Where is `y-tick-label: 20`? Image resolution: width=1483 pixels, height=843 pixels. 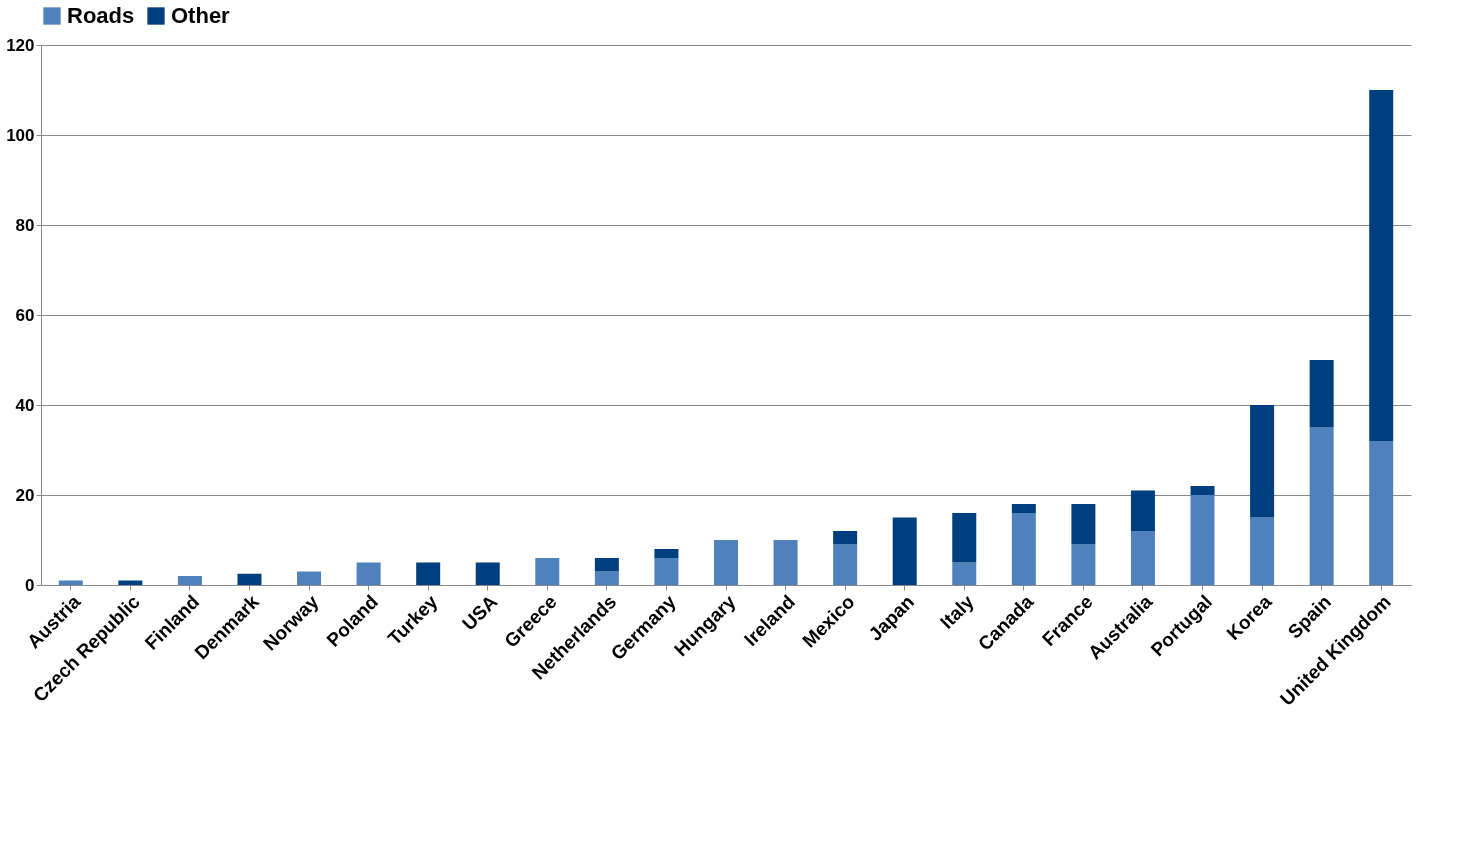 y-tick-label: 20 is located at coordinates (25, 495).